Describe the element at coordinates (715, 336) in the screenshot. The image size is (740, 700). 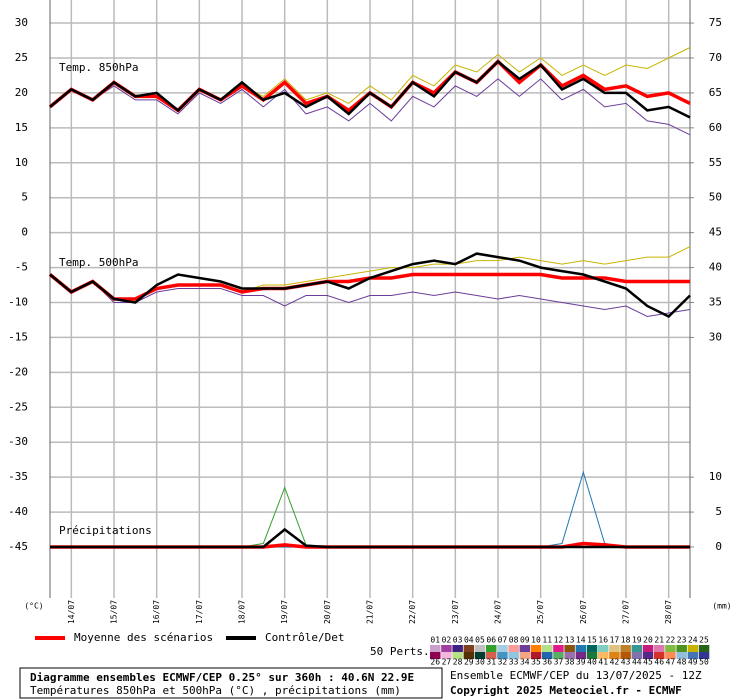
I see `y2-tick-label: 30` at that location.